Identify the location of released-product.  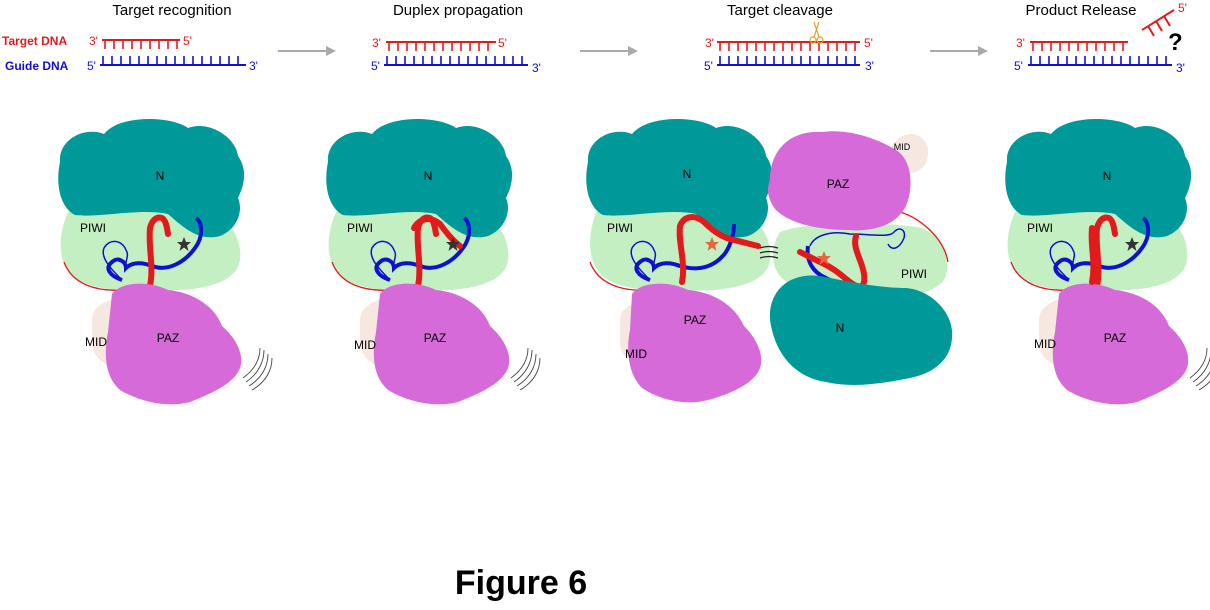
(1158, 23).